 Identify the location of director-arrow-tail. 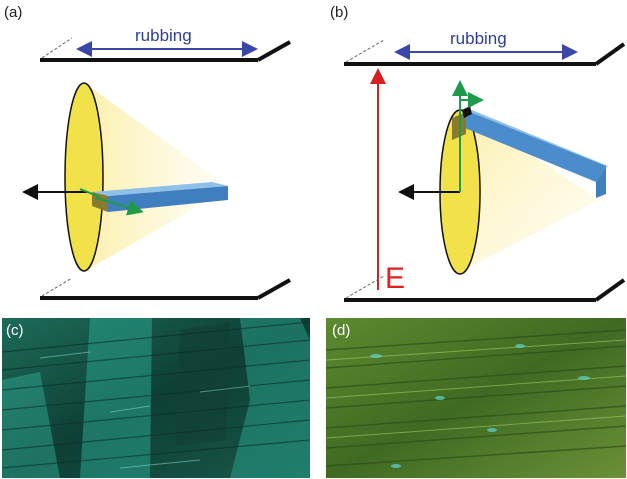
(90, 193).